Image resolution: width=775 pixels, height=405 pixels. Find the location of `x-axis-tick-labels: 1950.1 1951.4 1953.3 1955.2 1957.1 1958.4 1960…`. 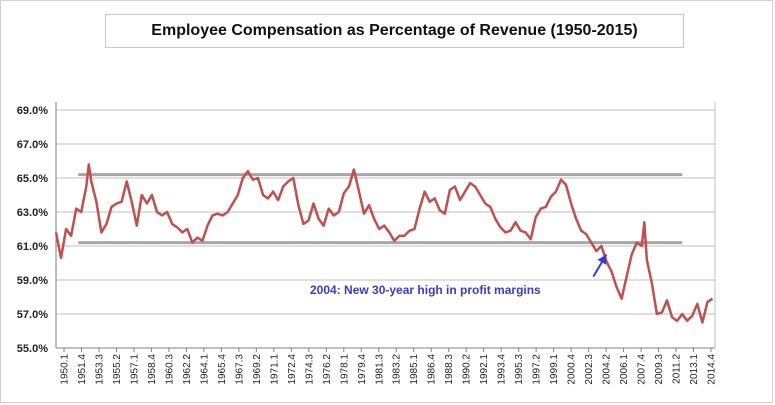

x-axis-tick-labels: 1950.1 1951.4 1953.3 1955.2 1957.1 1958.4 1960… is located at coordinates (389, 369).